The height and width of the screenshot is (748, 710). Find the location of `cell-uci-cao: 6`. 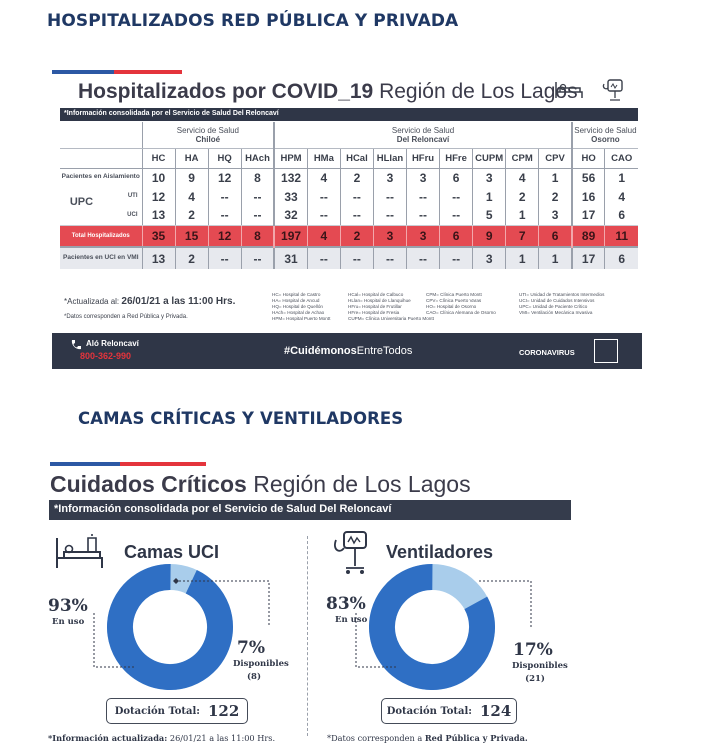

cell-uci-cao: 6 is located at coordinates (621, 216).